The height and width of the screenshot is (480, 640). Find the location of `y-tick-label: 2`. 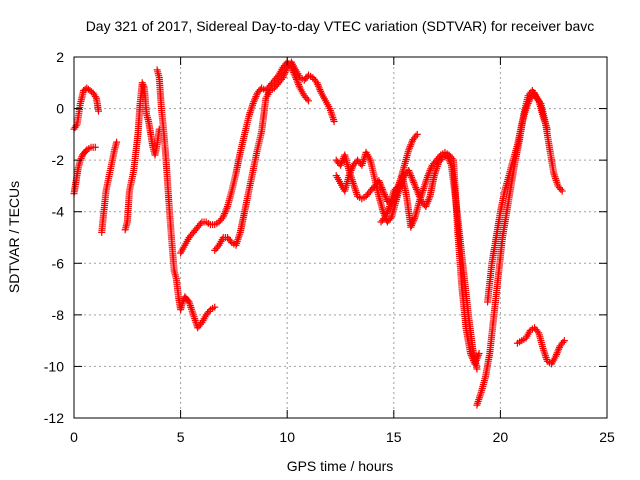

y-tick-label: 2 is located at coordinates (60, 57).